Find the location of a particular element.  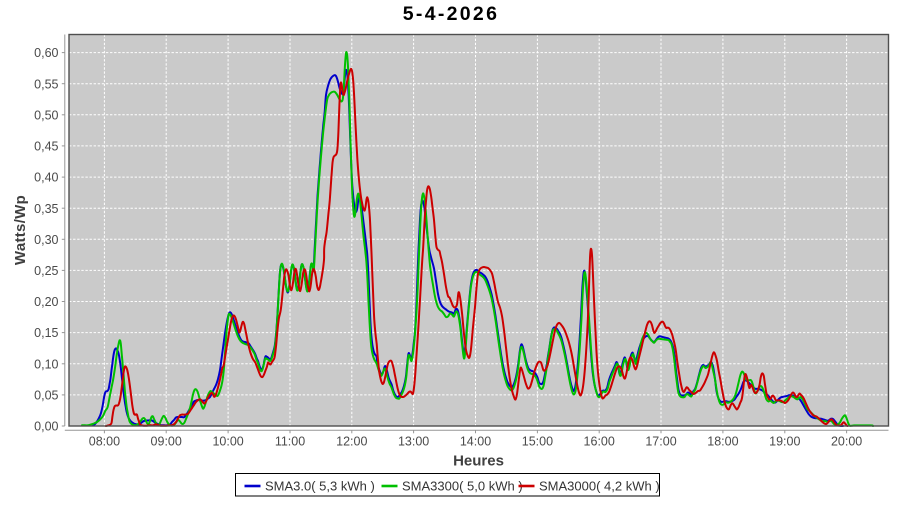

svg-text: 0,20 is located at coordinates (46, 302).